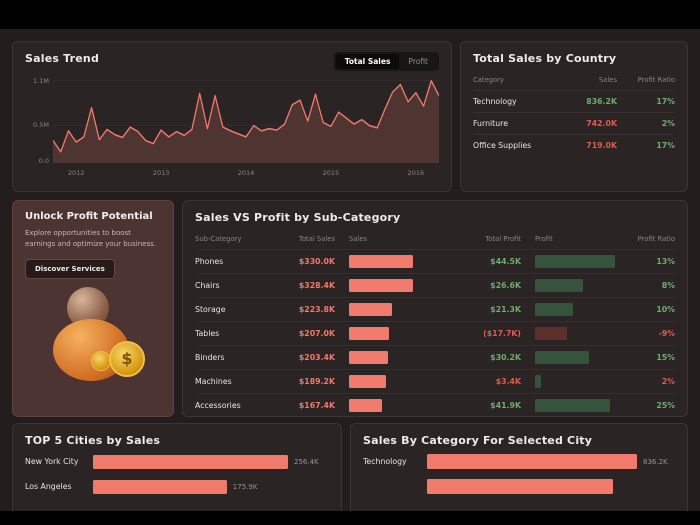 The width and height of the screenshot is (700, 525). Describe the element at coordinates (316, 333) in the screenshot. I see `total-sales-value: $207.0K` at that location.